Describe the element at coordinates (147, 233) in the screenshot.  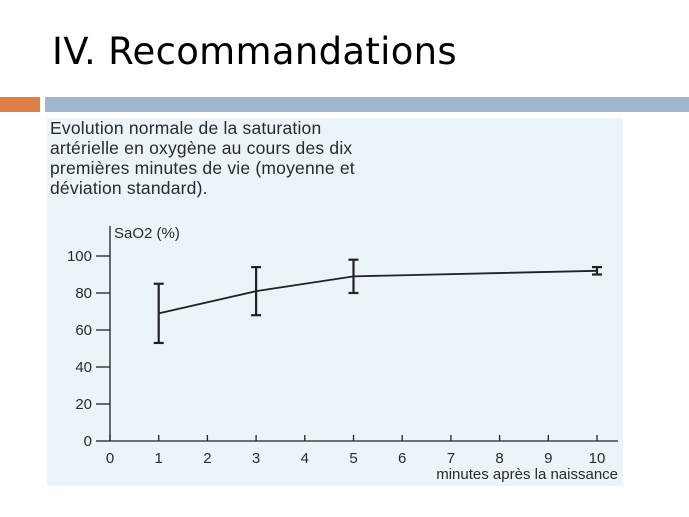
I see `y-axis-label: SaO2 (%)` at that location.